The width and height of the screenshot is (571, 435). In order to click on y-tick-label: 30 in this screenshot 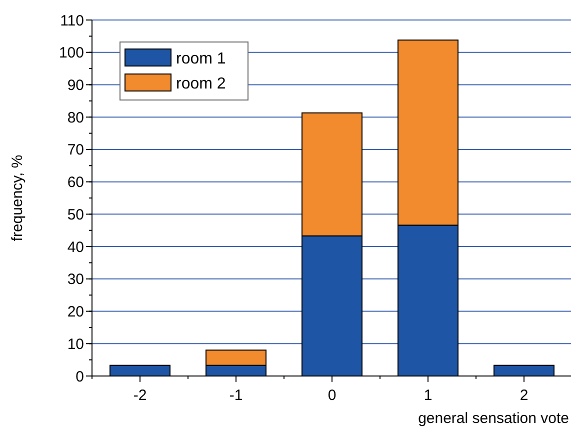, I will do `click(75, 279)`.